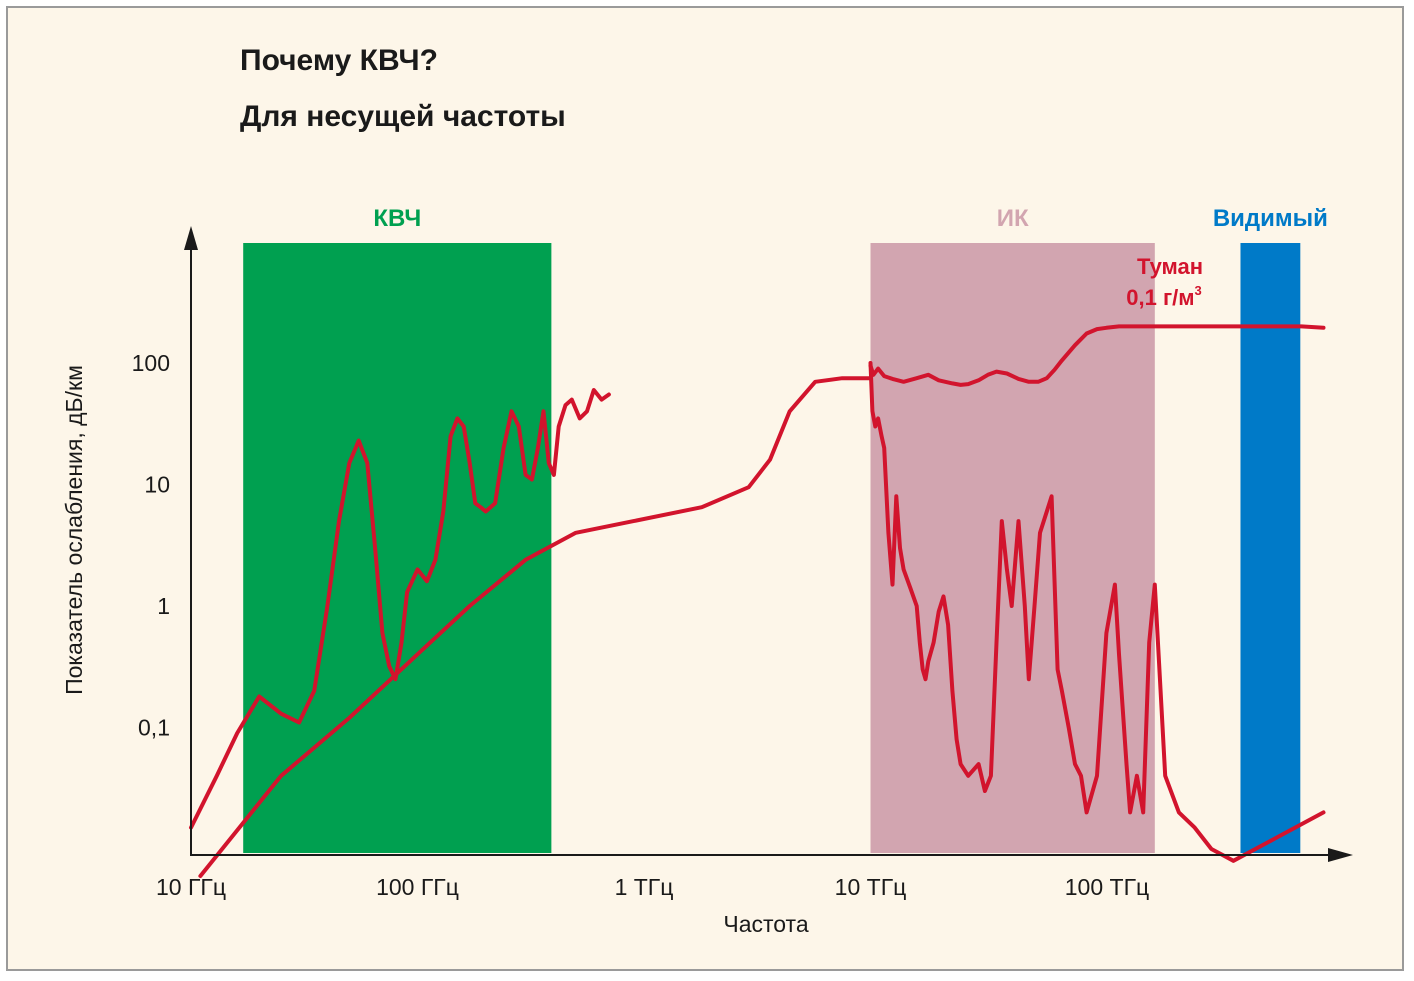 This screenshot has height=981, width=1414. I want to click on y-tick-label-2: 10, so click(157, 485).